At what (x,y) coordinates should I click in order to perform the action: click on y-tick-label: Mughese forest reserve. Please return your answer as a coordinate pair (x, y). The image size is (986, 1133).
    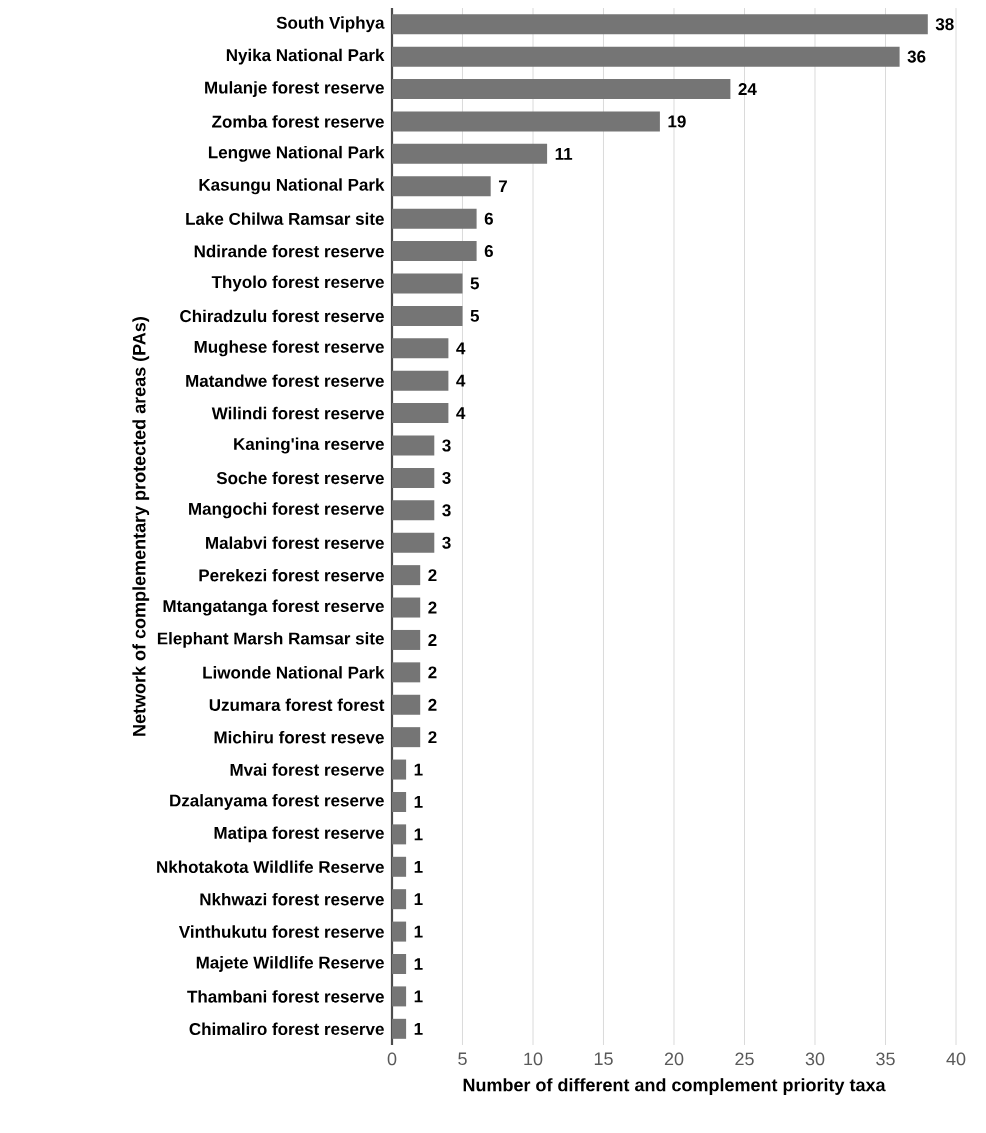
    Looking at the image, I should click on (289, 348).